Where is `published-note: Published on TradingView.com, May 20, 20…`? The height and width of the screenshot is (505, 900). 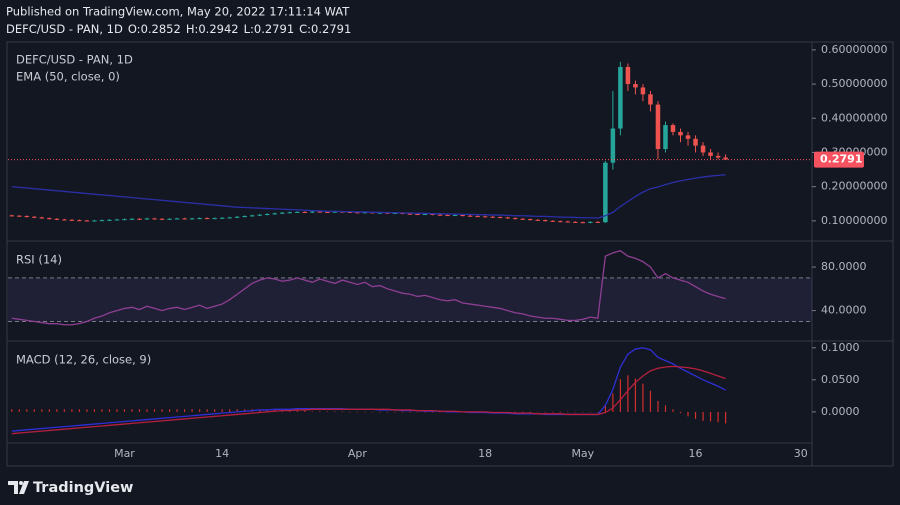
published-note: Published on TradingView.com, May 20, 20… is located at coordinates (178, 12).